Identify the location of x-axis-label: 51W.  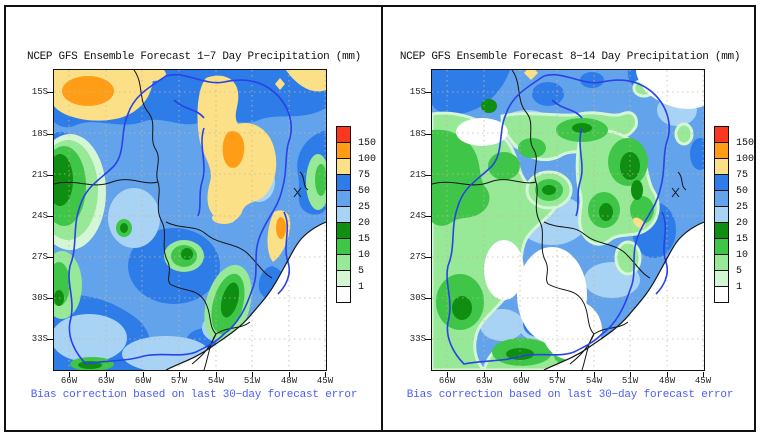
(252, 381).